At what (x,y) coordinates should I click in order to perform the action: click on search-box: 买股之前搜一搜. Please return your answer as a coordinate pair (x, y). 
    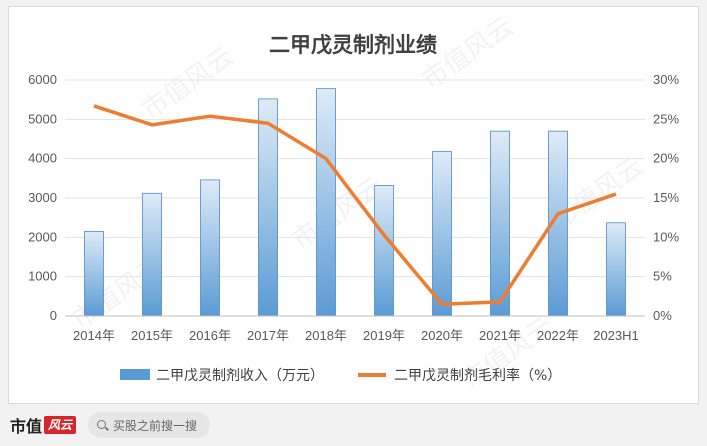
    Looking at the image, I should click on (149, 425).